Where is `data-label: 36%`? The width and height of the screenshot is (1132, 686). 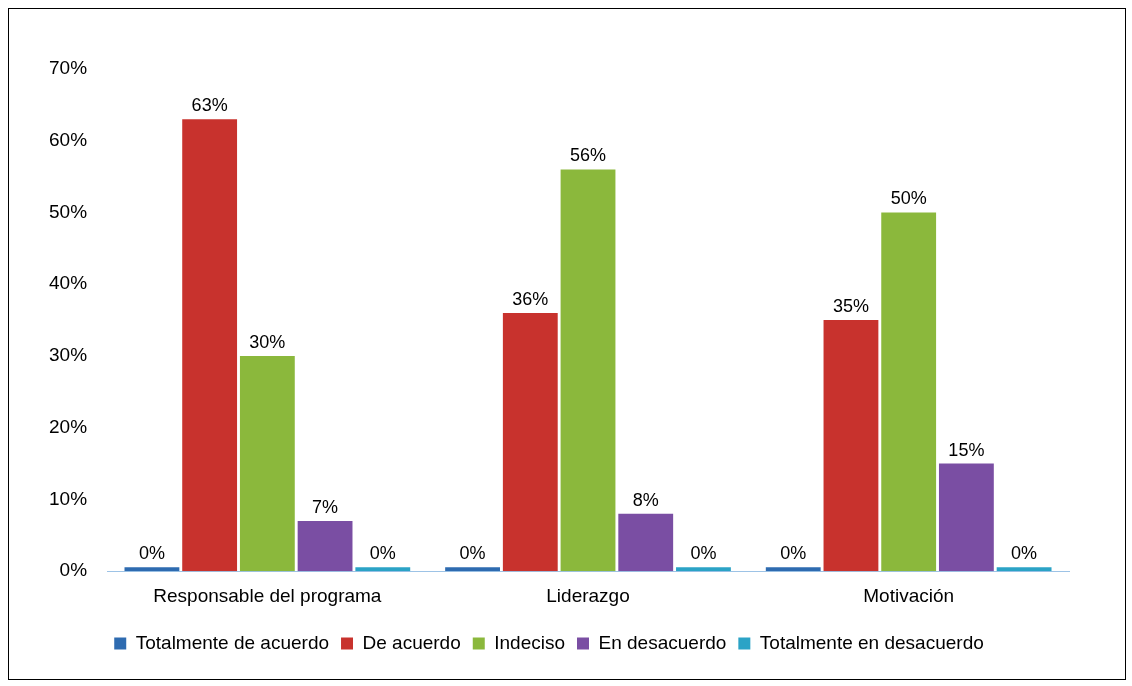 data-label: 36% is located at coordinates (530, 298).